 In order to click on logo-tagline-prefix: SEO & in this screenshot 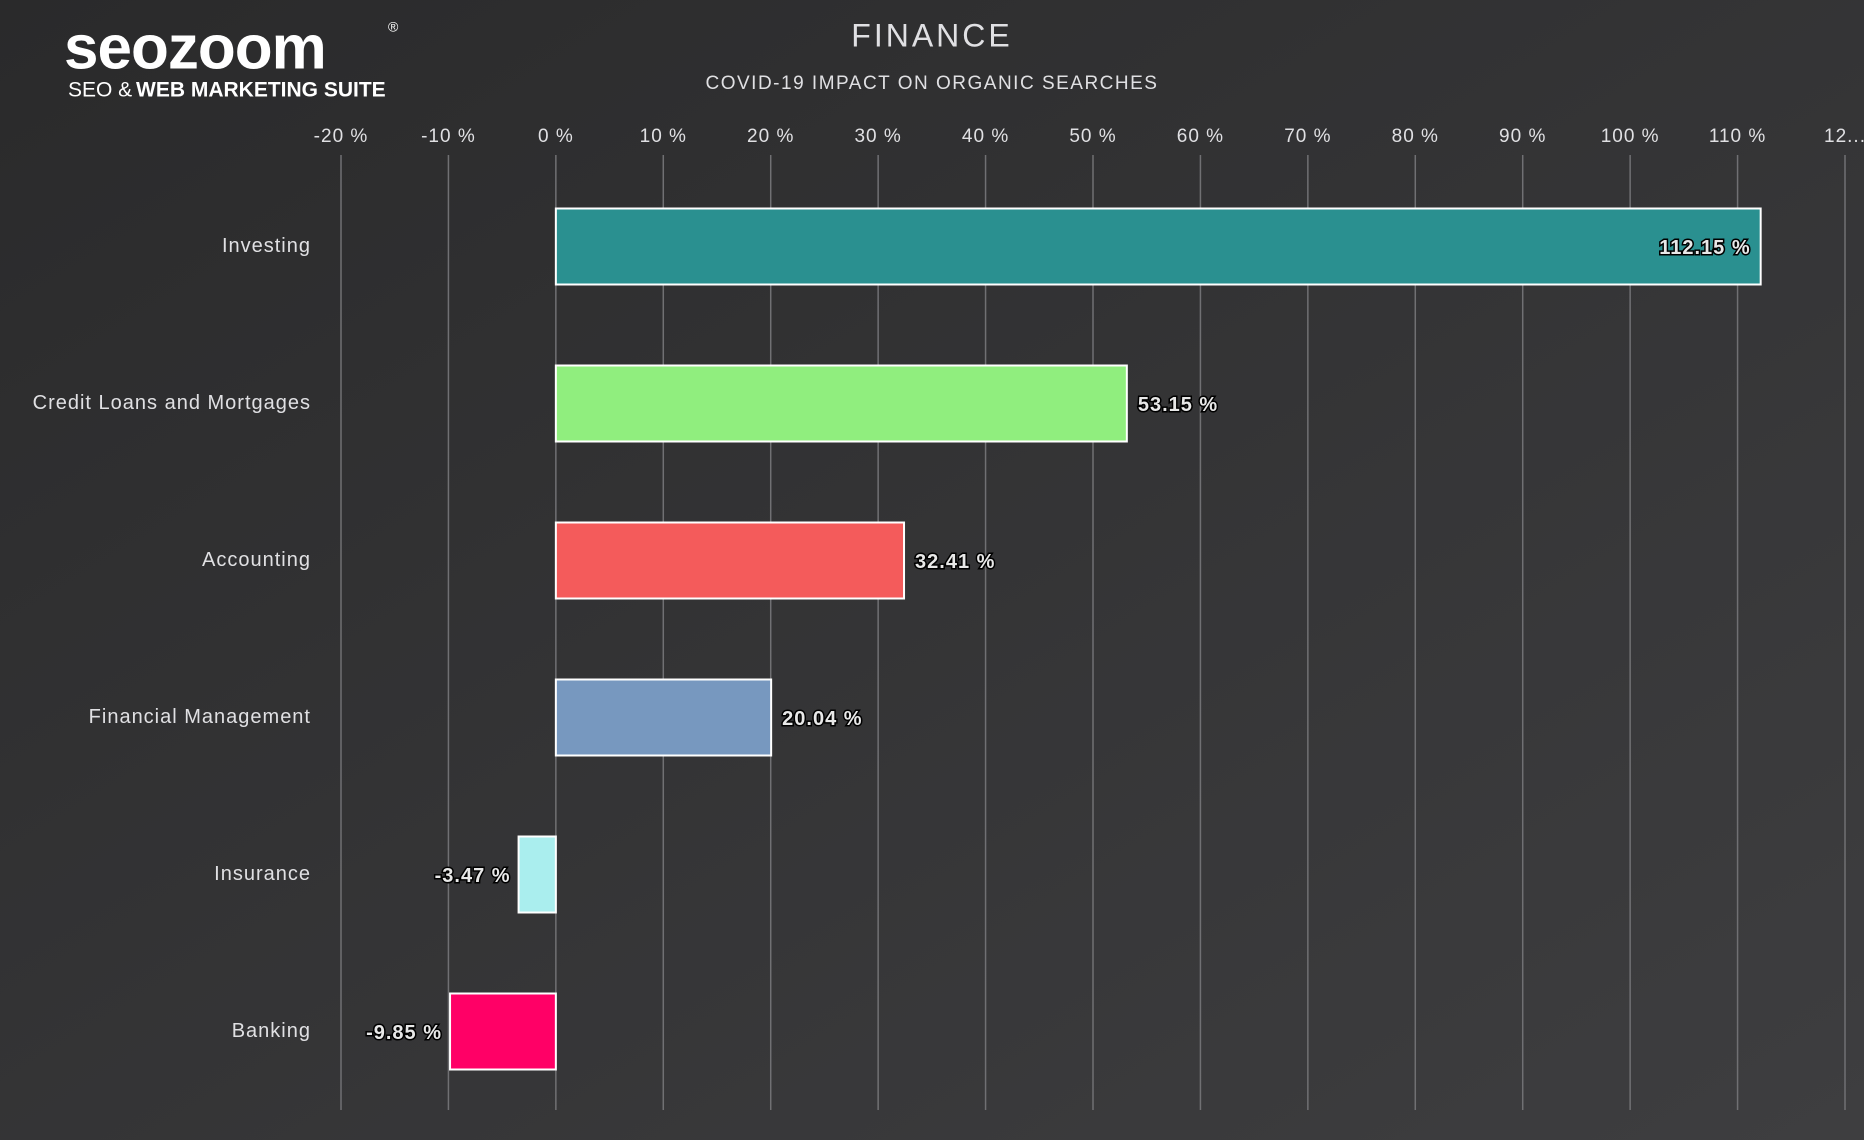, I will do `click(100, 90)`.